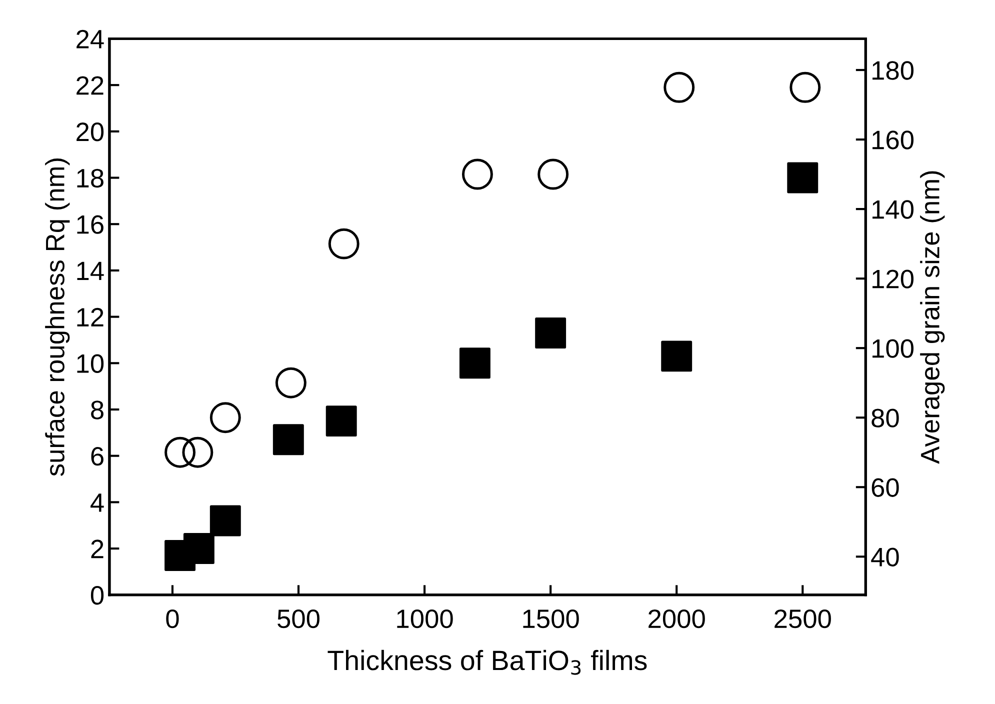 The image size is (995, 704). What do you see at coordinates (97, 503) in the screenshot?
I see `y-tick-label: 4` at bounding box center [97, 503].